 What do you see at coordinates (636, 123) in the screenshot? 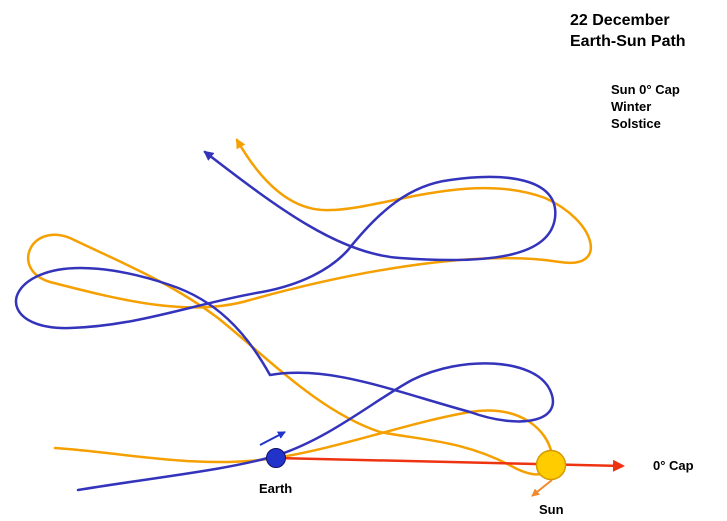
I see `note-line-3: Solstice` at bounding box center [636, 123].